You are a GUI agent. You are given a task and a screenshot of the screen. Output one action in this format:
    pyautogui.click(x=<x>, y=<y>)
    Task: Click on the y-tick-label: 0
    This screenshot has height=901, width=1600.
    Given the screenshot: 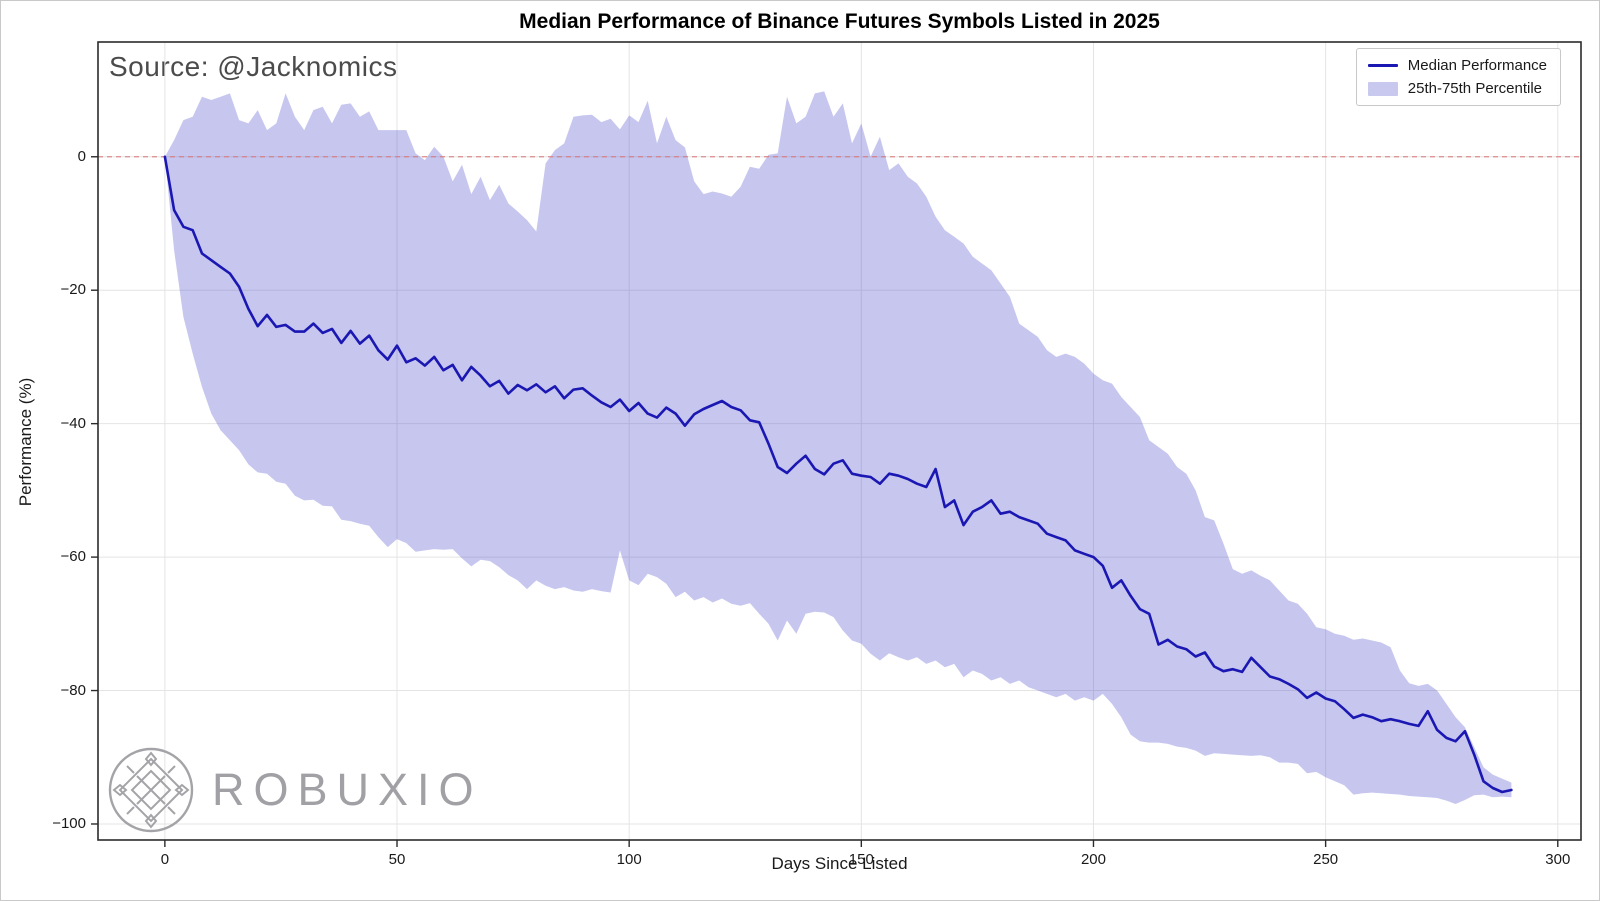 What is the action you would take?
    pyautogui.click(x=81, y=156)
    